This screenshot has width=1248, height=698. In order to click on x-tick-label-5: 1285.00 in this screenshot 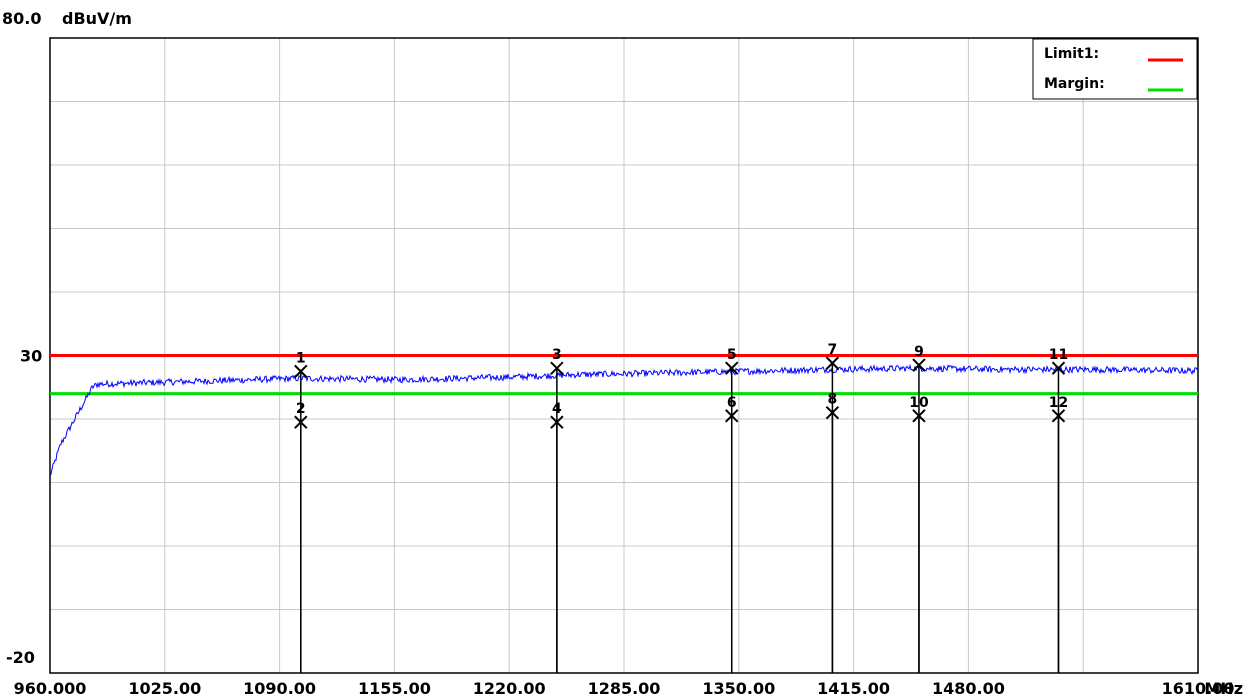, I will do `click(624, 688)`.